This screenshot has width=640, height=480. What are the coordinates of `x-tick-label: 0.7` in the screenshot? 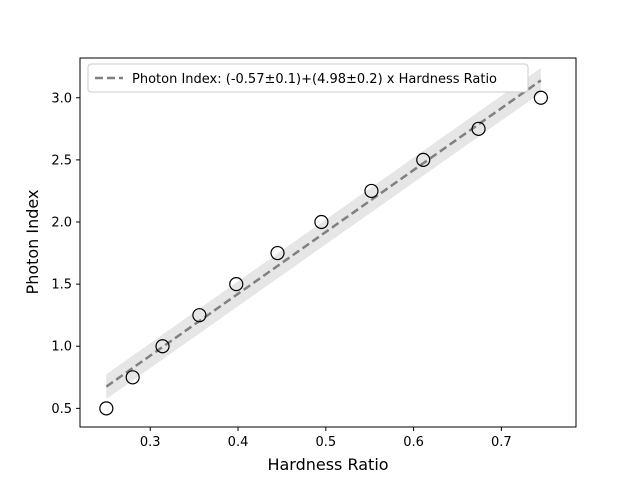 It's located at (501, 442).